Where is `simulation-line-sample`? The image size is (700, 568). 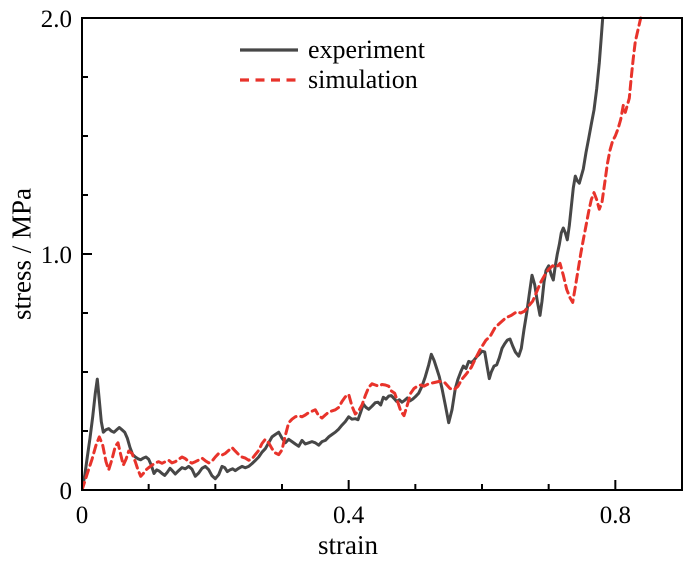 simulation-line-sample is located at coordinates (269, 80).